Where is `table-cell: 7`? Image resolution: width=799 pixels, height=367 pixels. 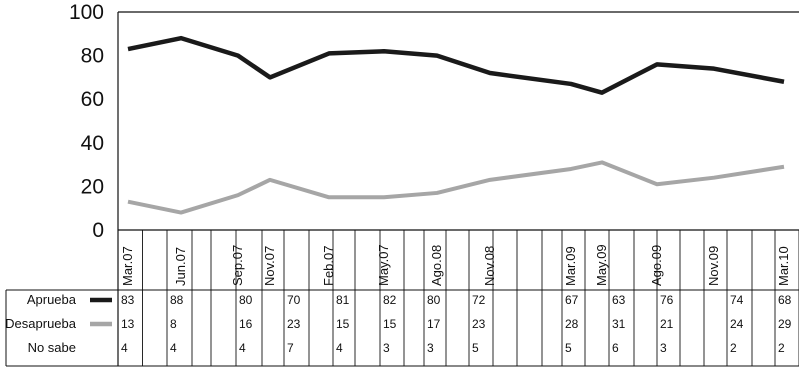 table-cell: 7 is located at coordinates (290, 348).